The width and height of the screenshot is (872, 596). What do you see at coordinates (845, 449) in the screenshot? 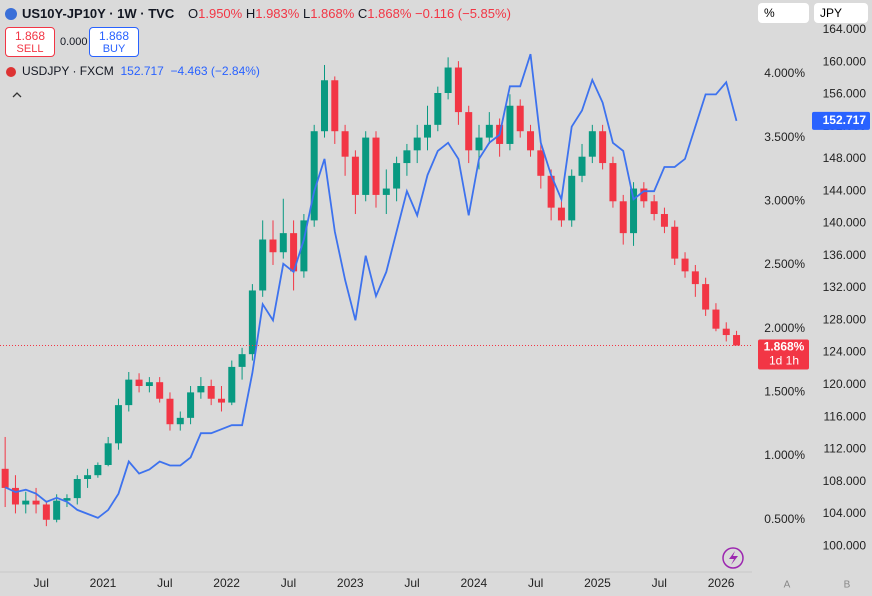
I see `y2-tick-label: 112.000` at bounding box center [845, 449].